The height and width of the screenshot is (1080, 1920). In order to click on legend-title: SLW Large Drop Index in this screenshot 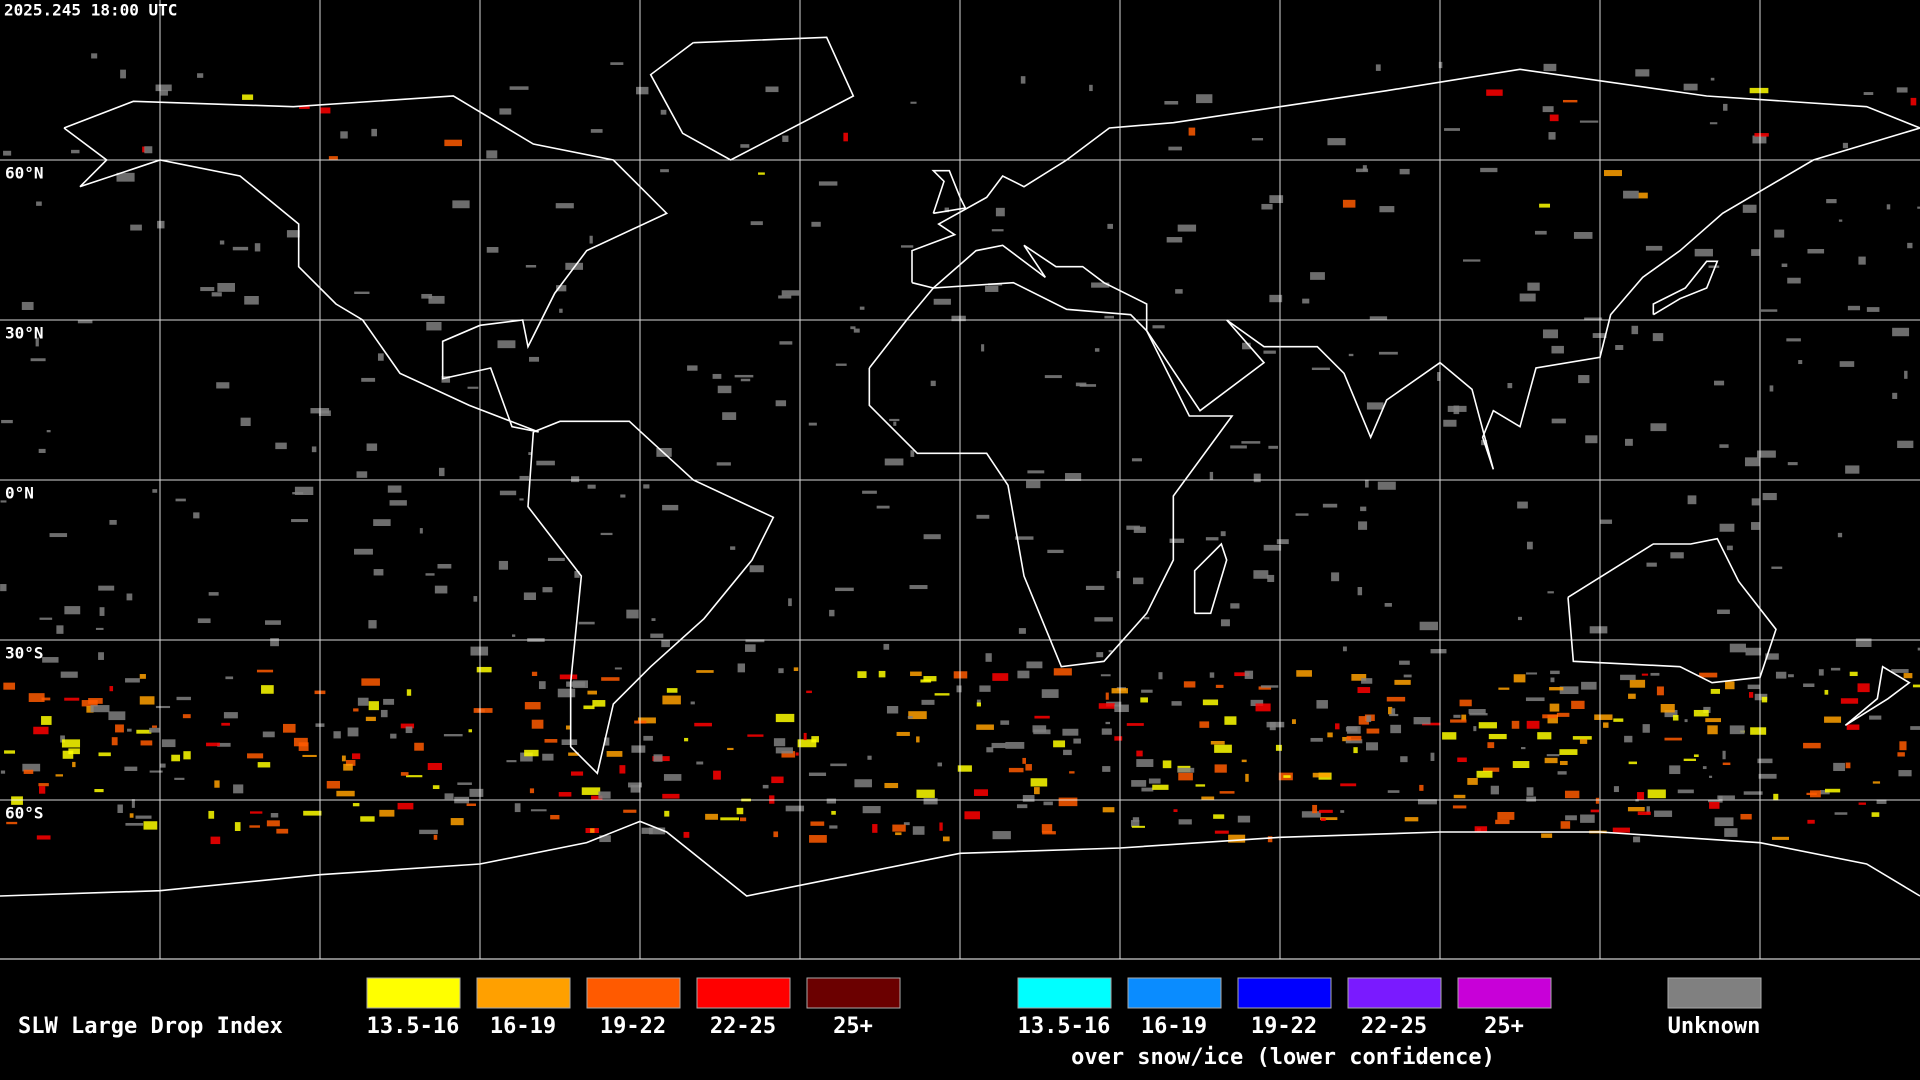, I will do `click(150, 1026)`.